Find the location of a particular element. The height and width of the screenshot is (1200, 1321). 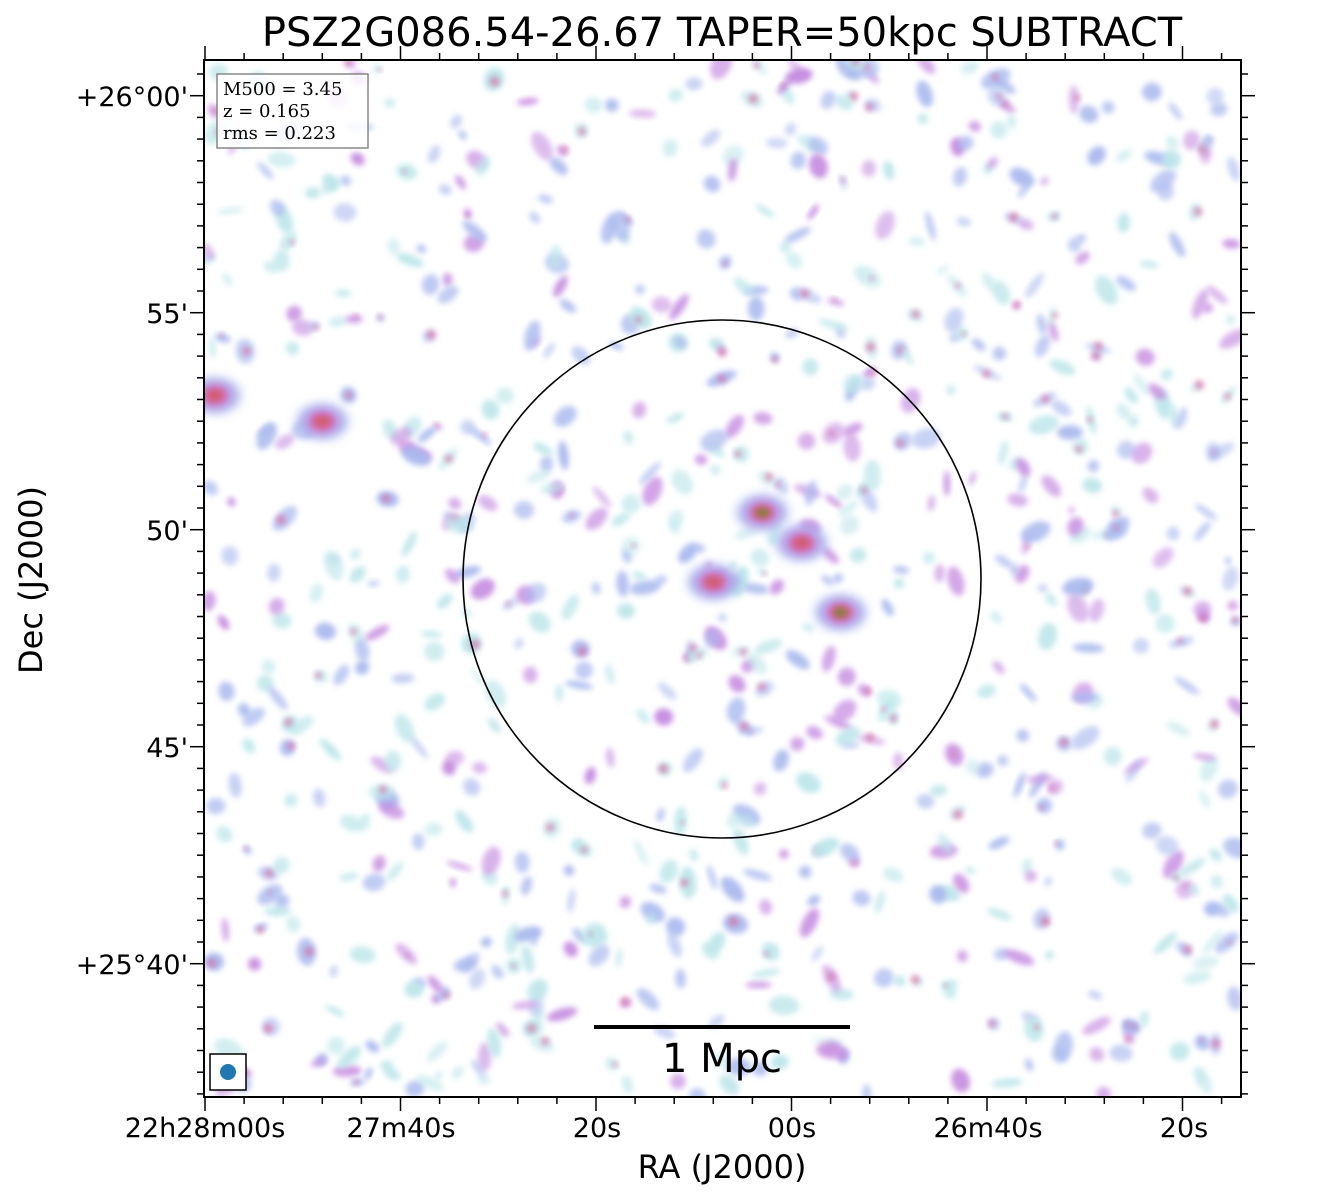

info-box: M500 = 3.45 z = 0.165 rms = 0.223 is located at coordinates (292, 111).